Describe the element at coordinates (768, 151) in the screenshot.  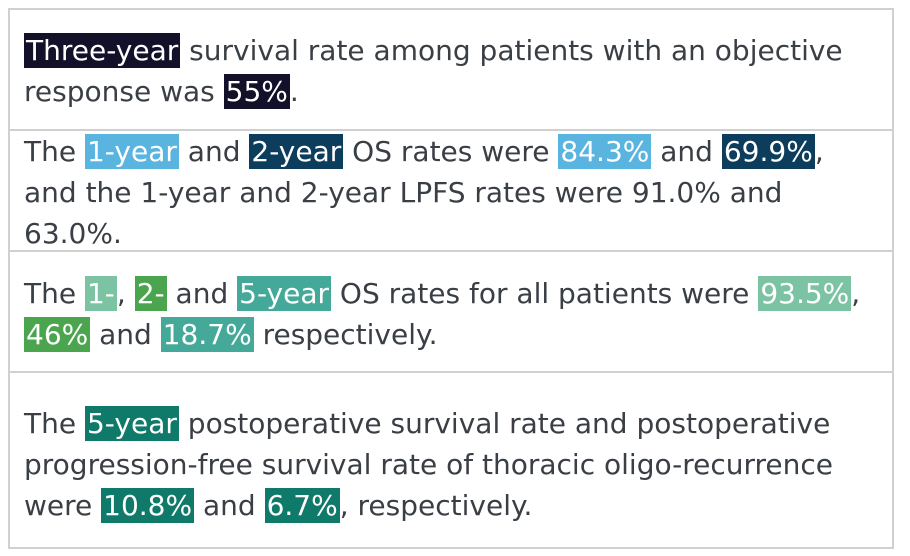
I see `highlighted-term: 69.9%` at that location.